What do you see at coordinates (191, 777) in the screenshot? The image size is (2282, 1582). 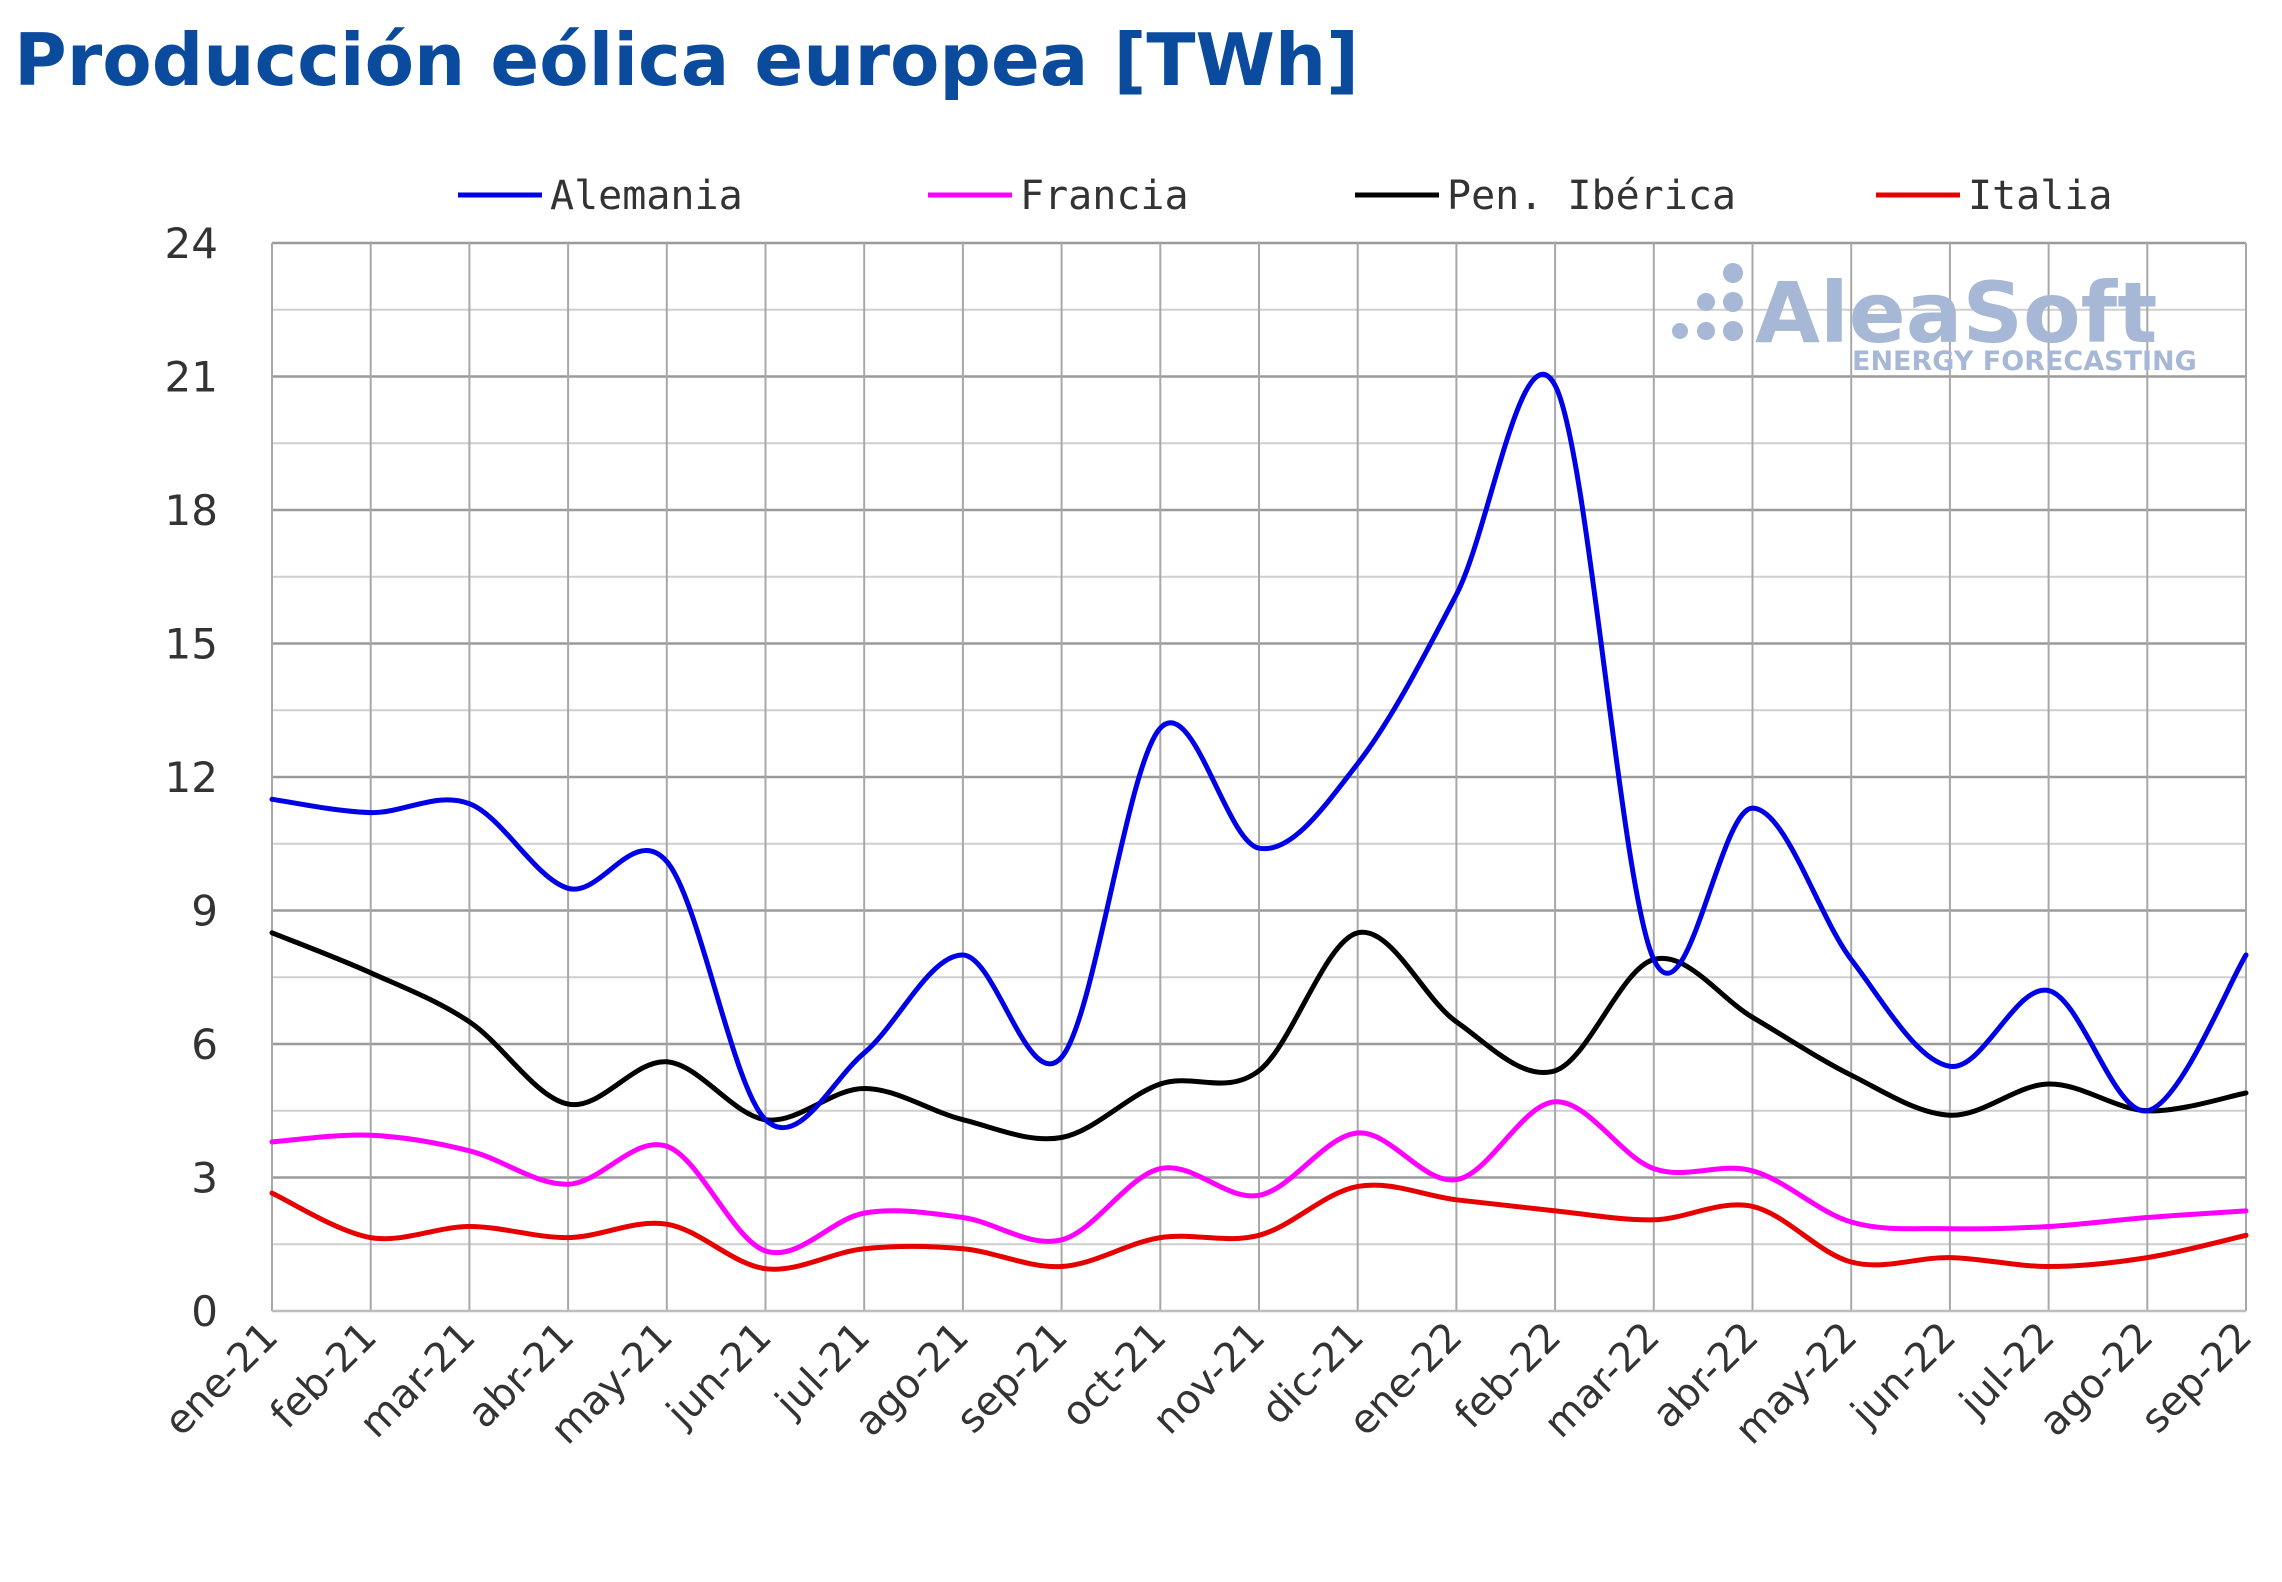 I see `y-tick-label: 12` at bounding box center [191, 777].